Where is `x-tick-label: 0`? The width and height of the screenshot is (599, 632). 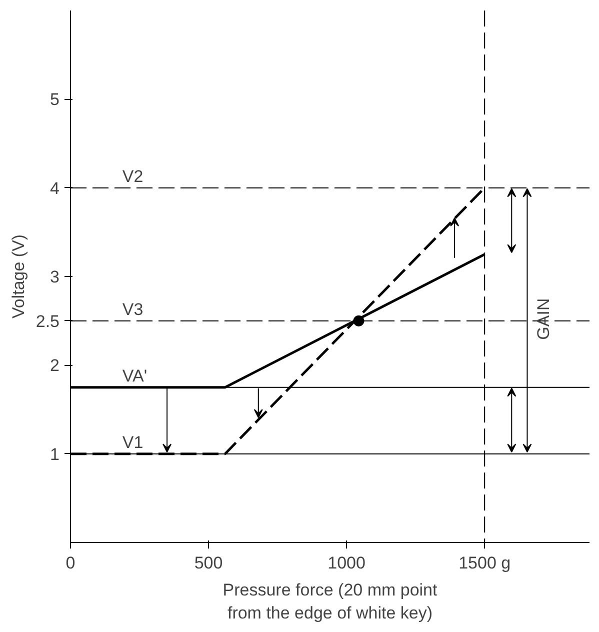
x-tick-label: 0 is located at coordinates (71, 563).